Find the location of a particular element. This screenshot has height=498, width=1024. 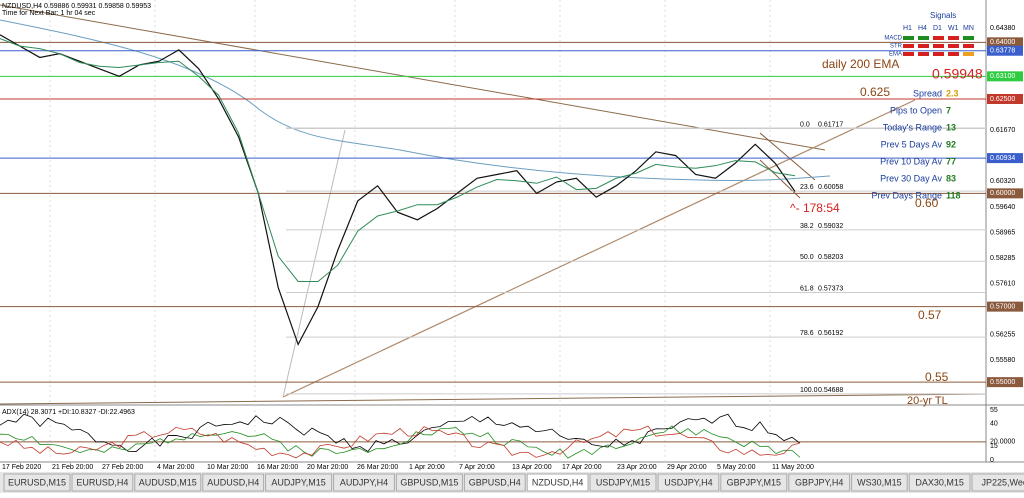

date-label: 10 Mar 20:00 is located at coordinates (227, 467).